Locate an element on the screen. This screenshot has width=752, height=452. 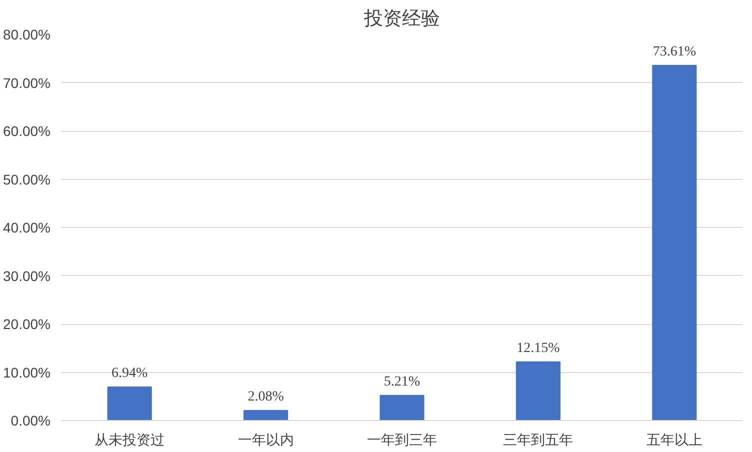
y-tick-label: 0.00% is located at coordinates (30, 420).